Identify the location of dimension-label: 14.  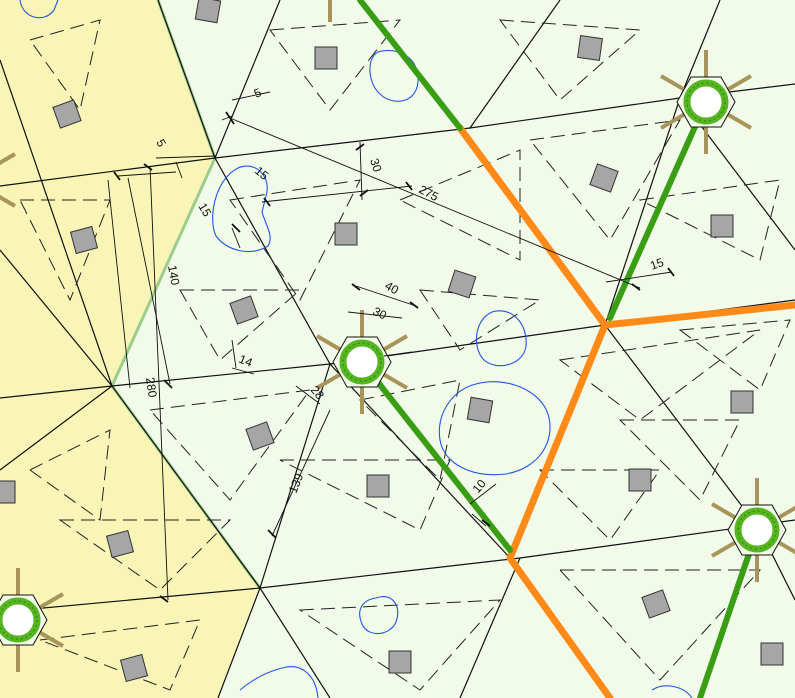
(246, 361).